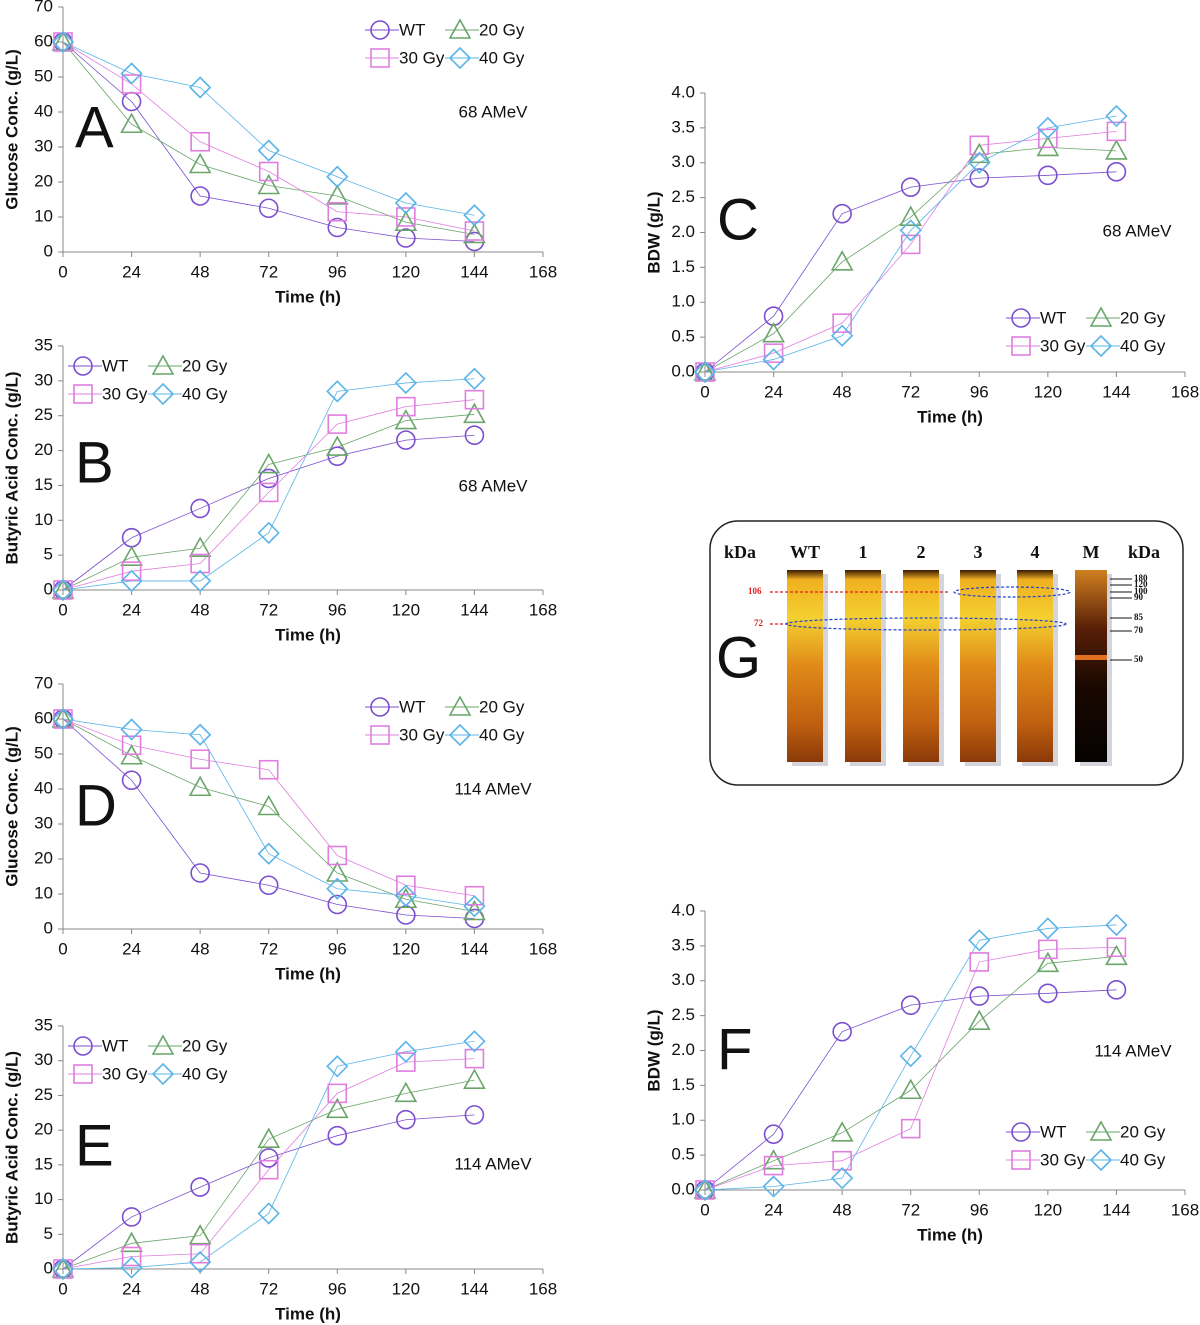  Describe the element at coordinates (1143, 1131) in the screenshot. I see `legend-label: 20 Gy` at that location.